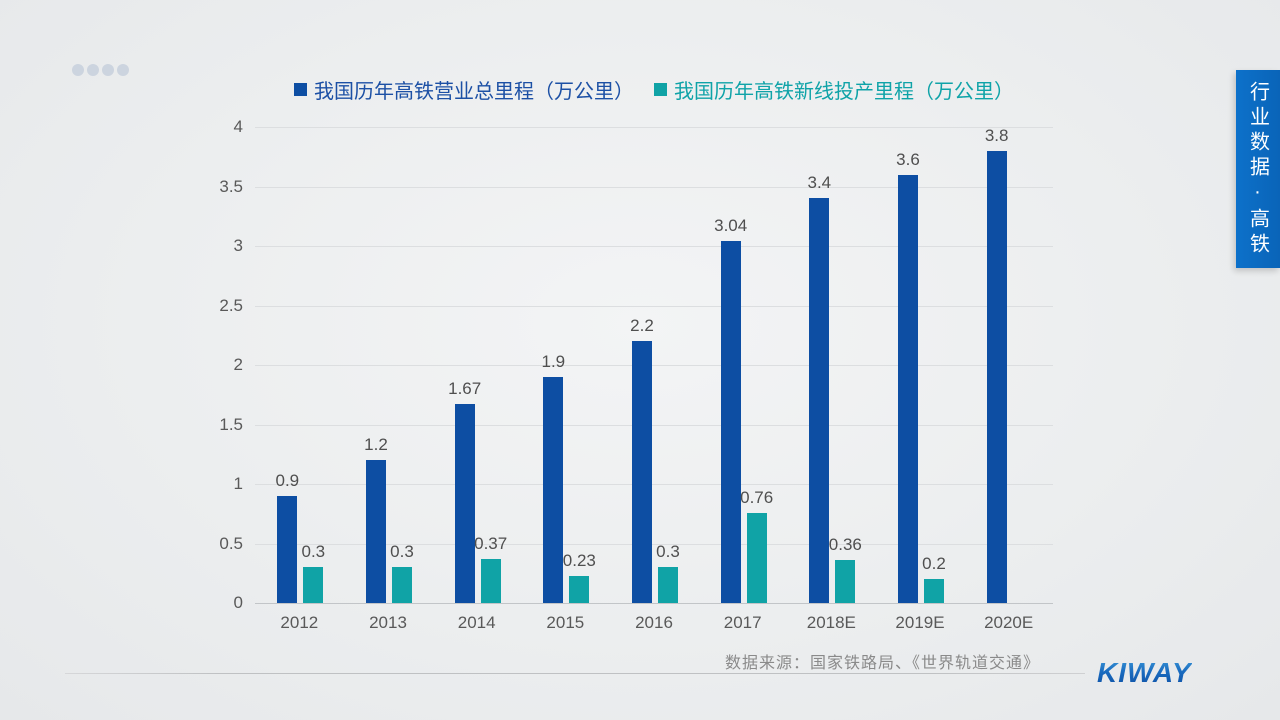 Image resolution: width=1280 pixels, height=720 pixels. I want to click on bar-value-label: 0.23, so click(579, 560).